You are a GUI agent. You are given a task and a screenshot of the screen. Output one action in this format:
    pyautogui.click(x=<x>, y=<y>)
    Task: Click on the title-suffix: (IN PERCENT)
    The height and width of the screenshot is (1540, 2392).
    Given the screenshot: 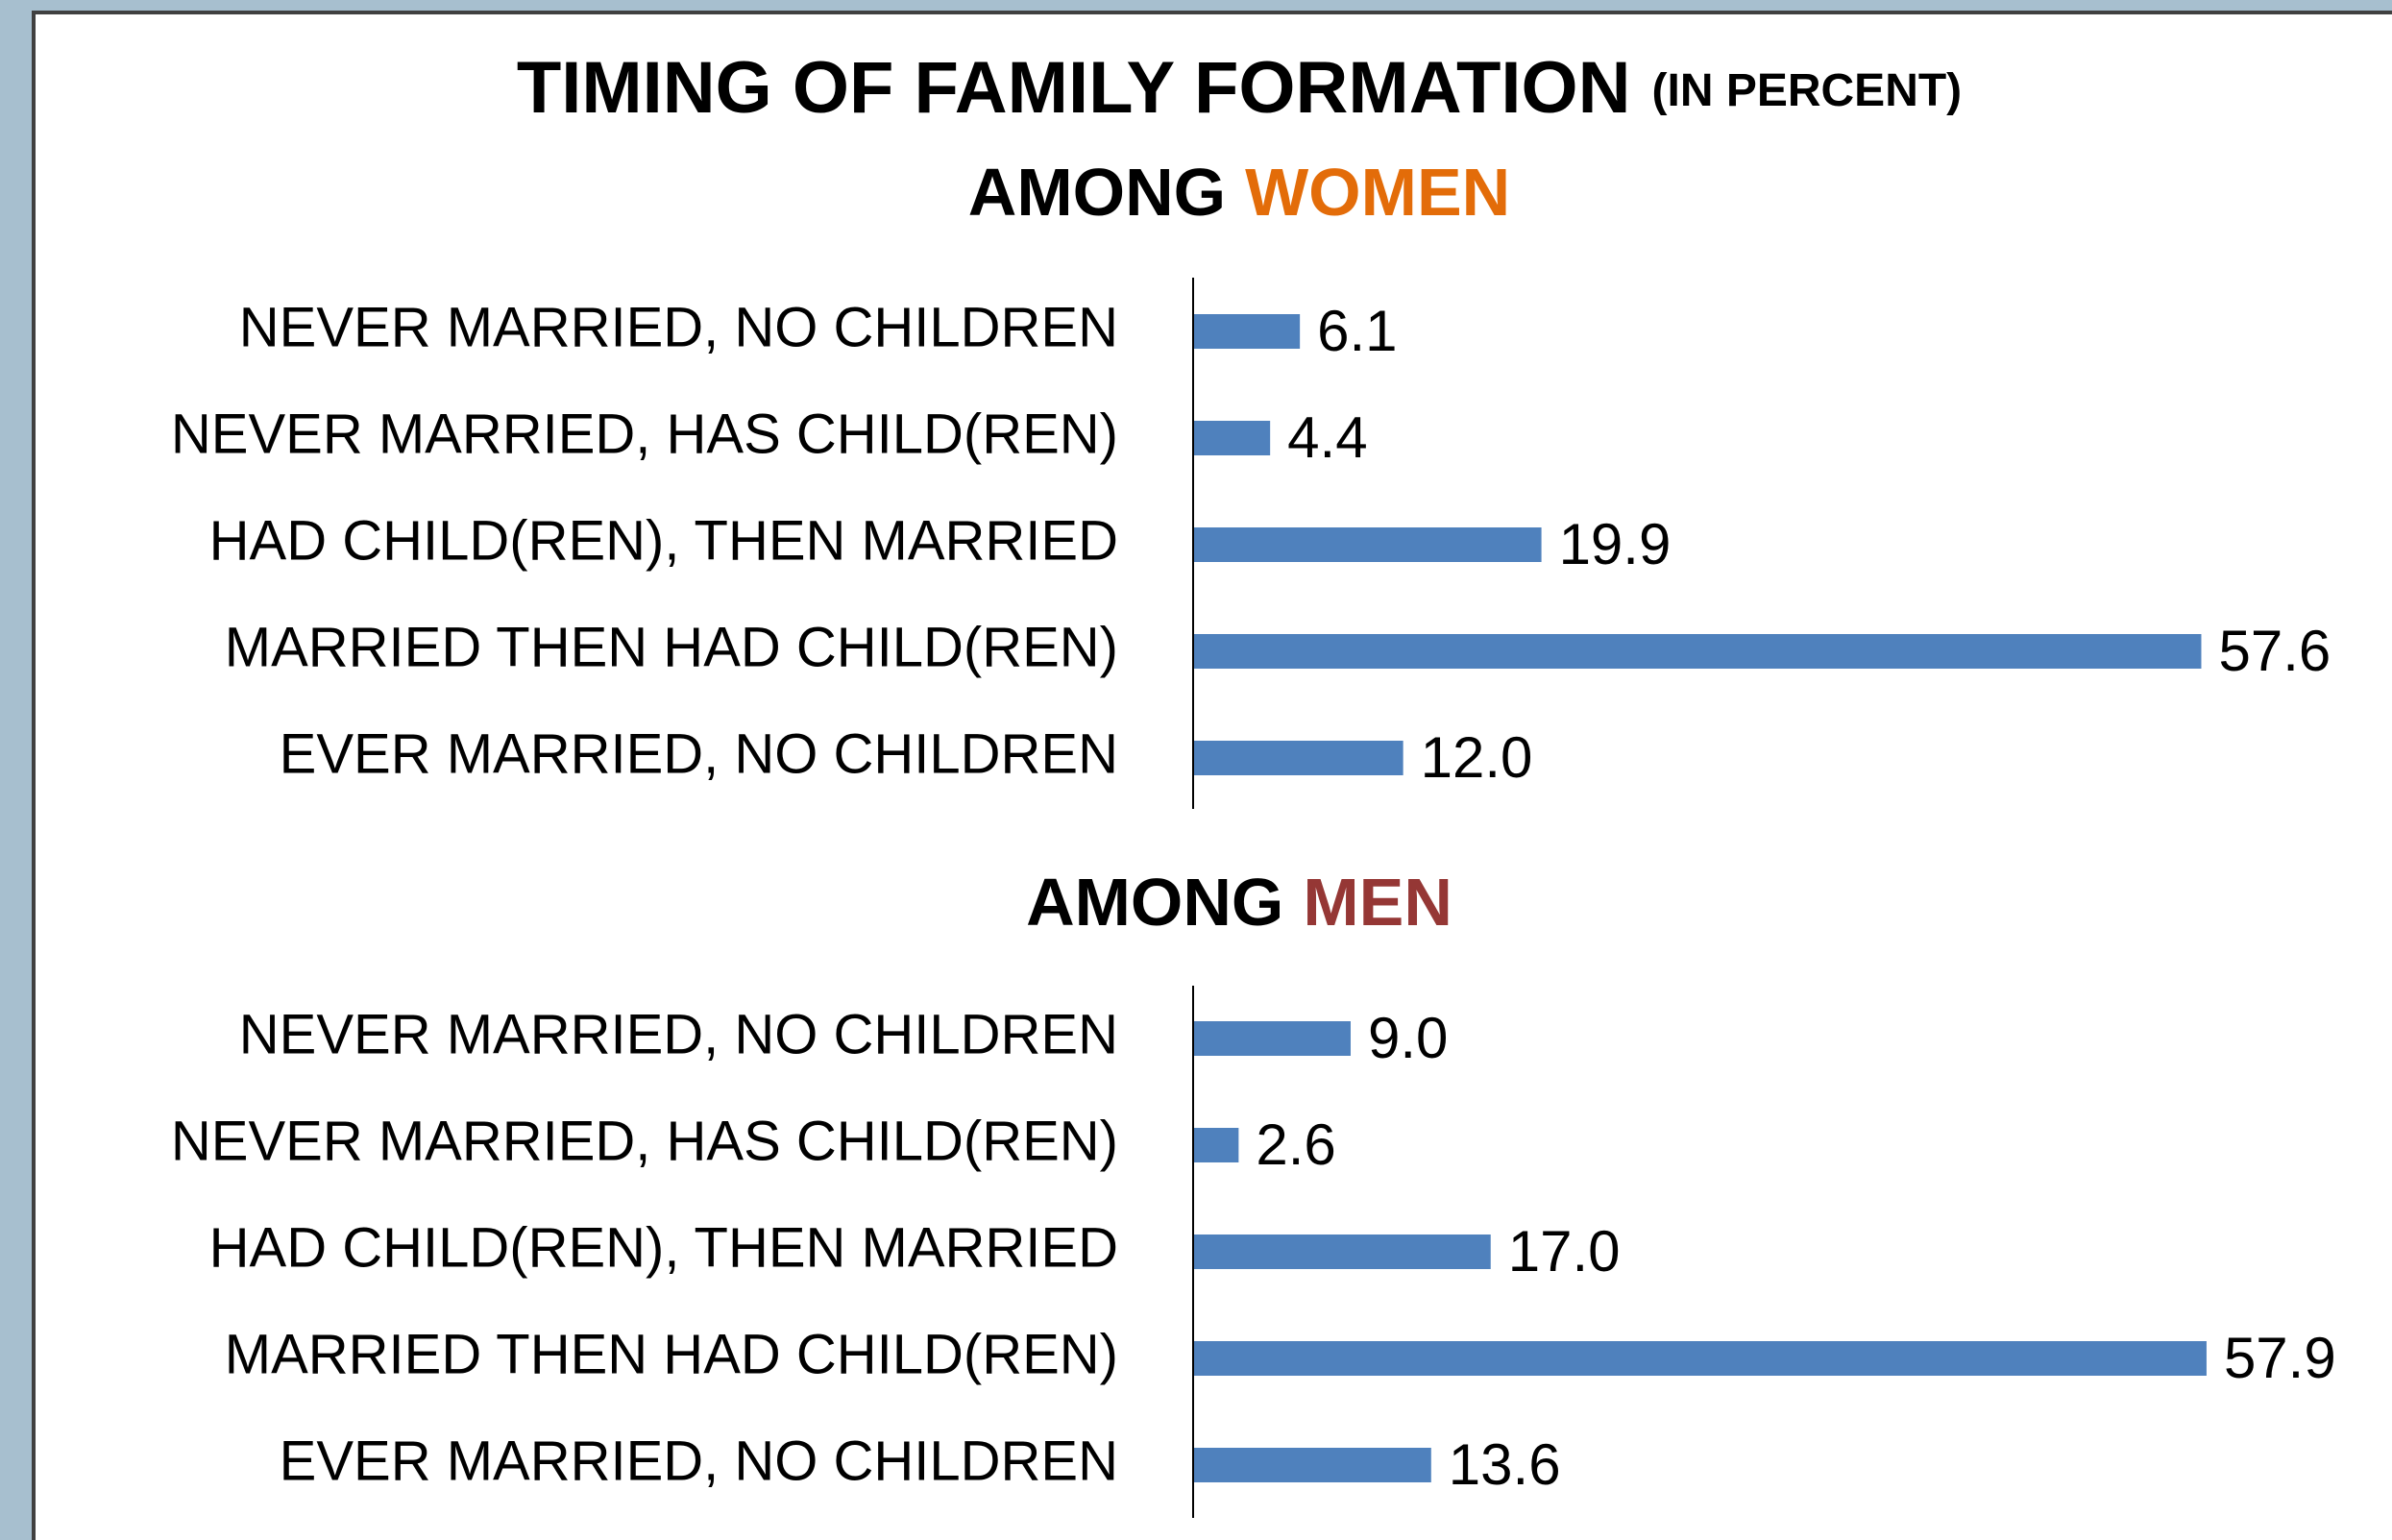 What is the action you would take?
    pyautogui.click(x=1807, y=91)
    